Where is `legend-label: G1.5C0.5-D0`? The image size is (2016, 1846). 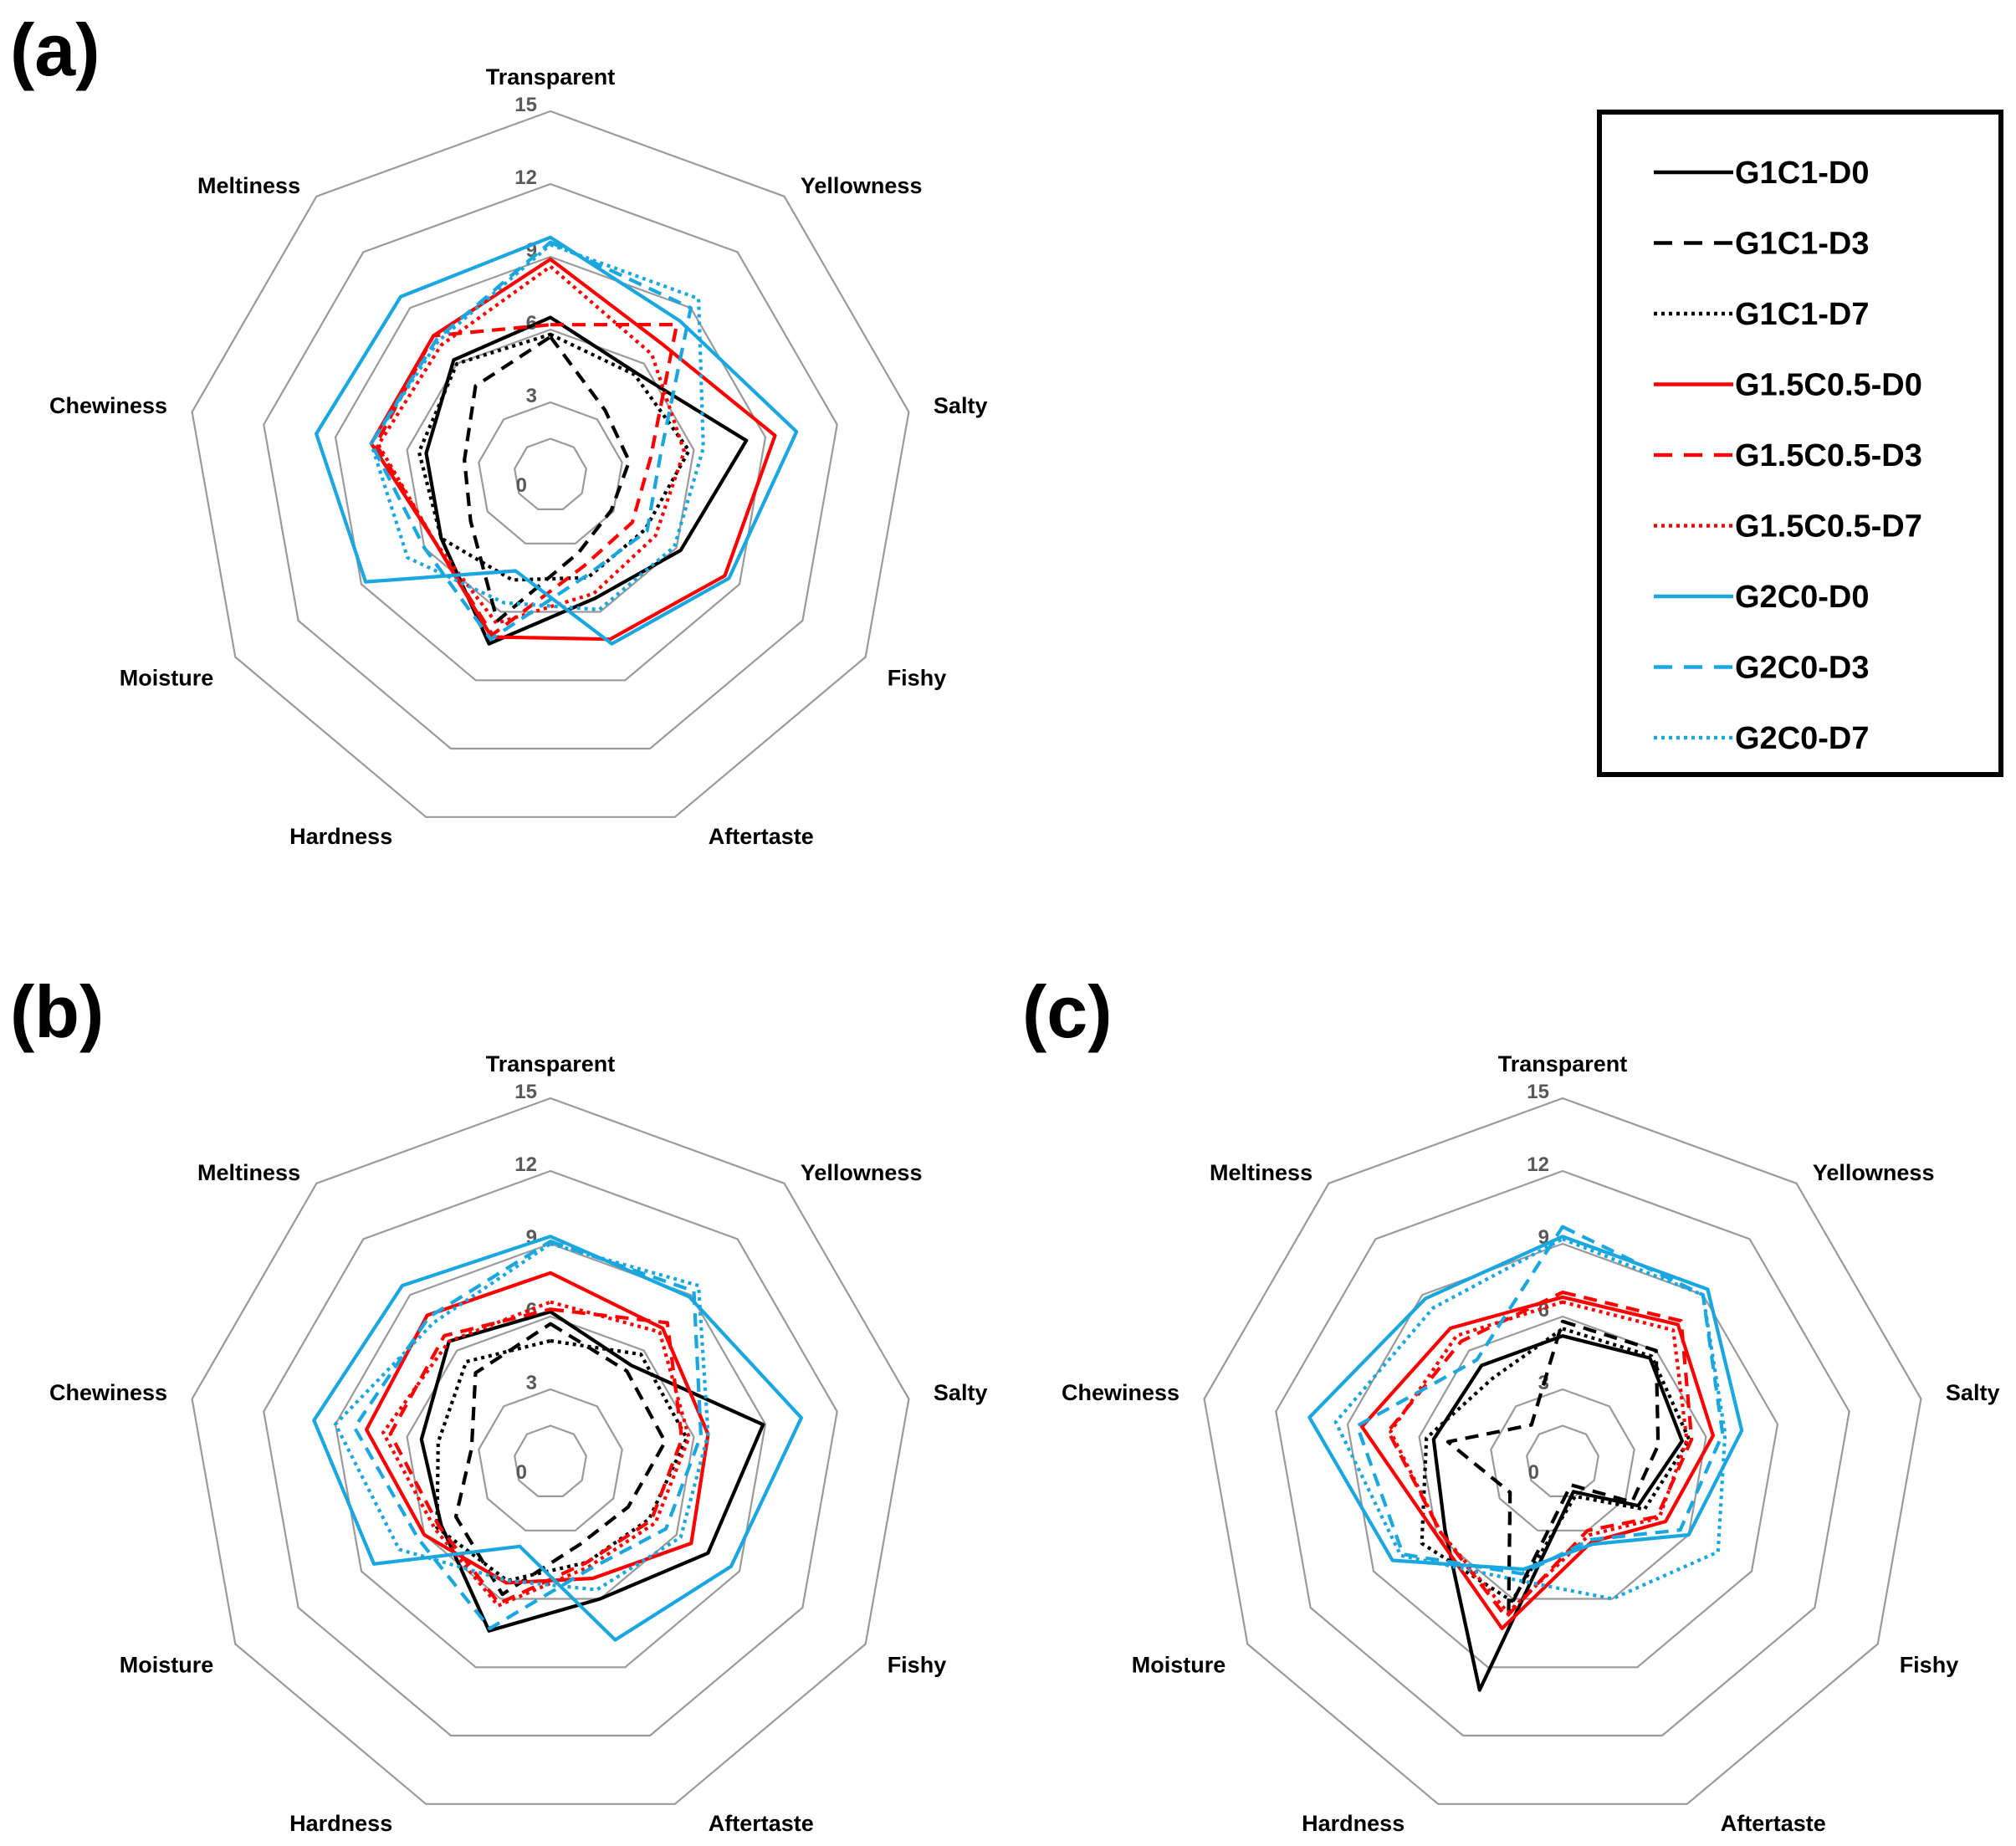 legend-label: G1.5C0.5-D0 is located at coordinates (1828, 385).